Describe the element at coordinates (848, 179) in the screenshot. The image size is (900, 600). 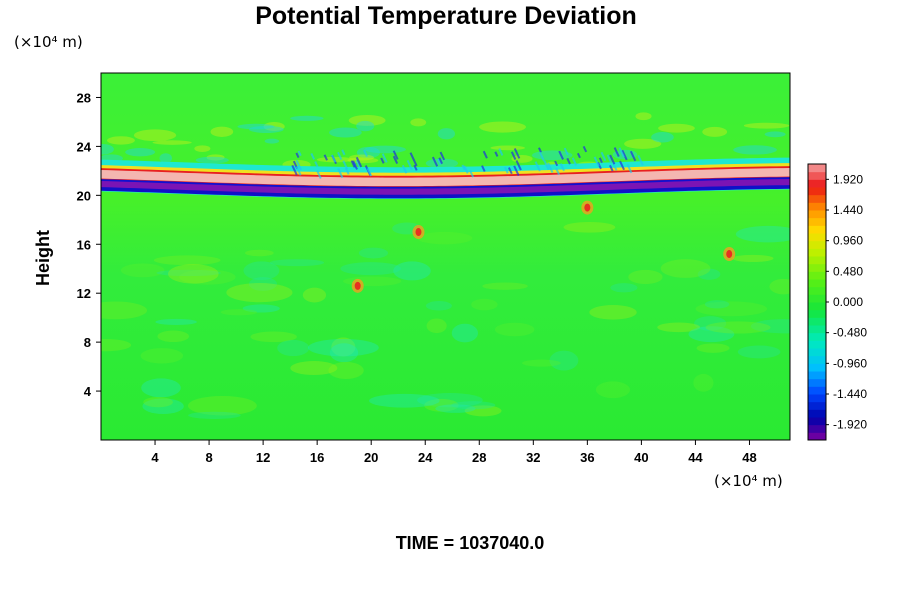
I see `colorbar-label: 1.920` at that location.